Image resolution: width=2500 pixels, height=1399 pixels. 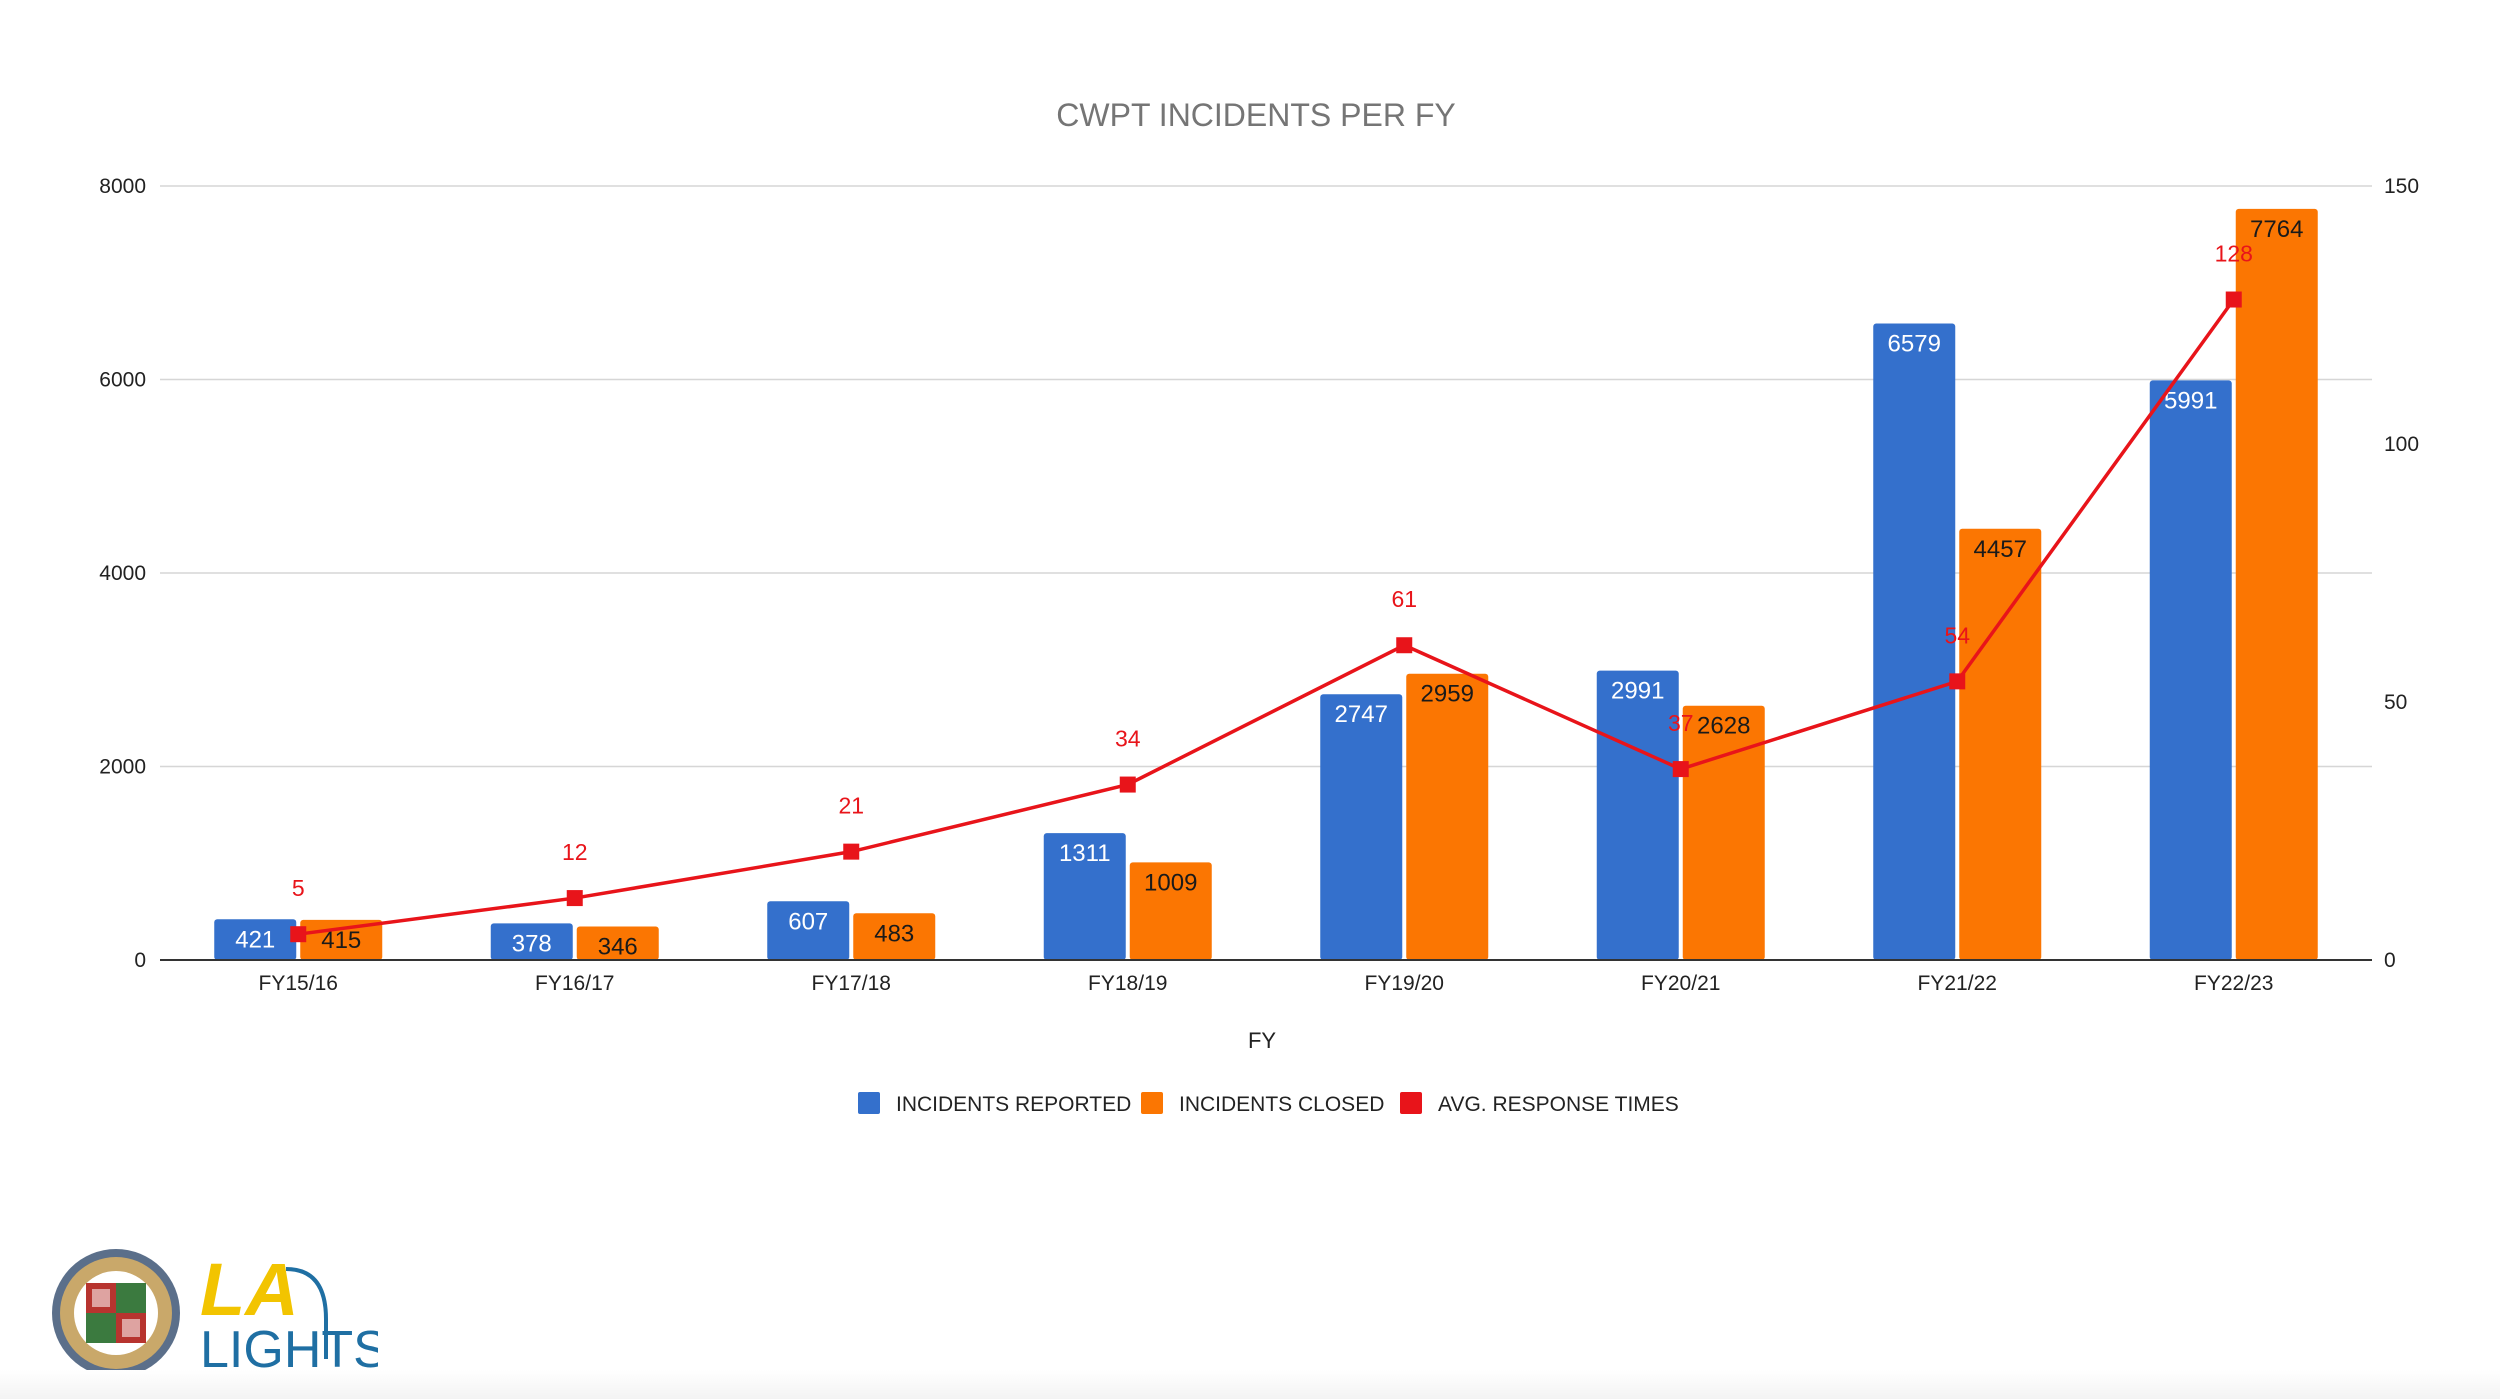 I want to click on la-lights-logo-bottom: LIGHTS, so click(x=289, y=1350).